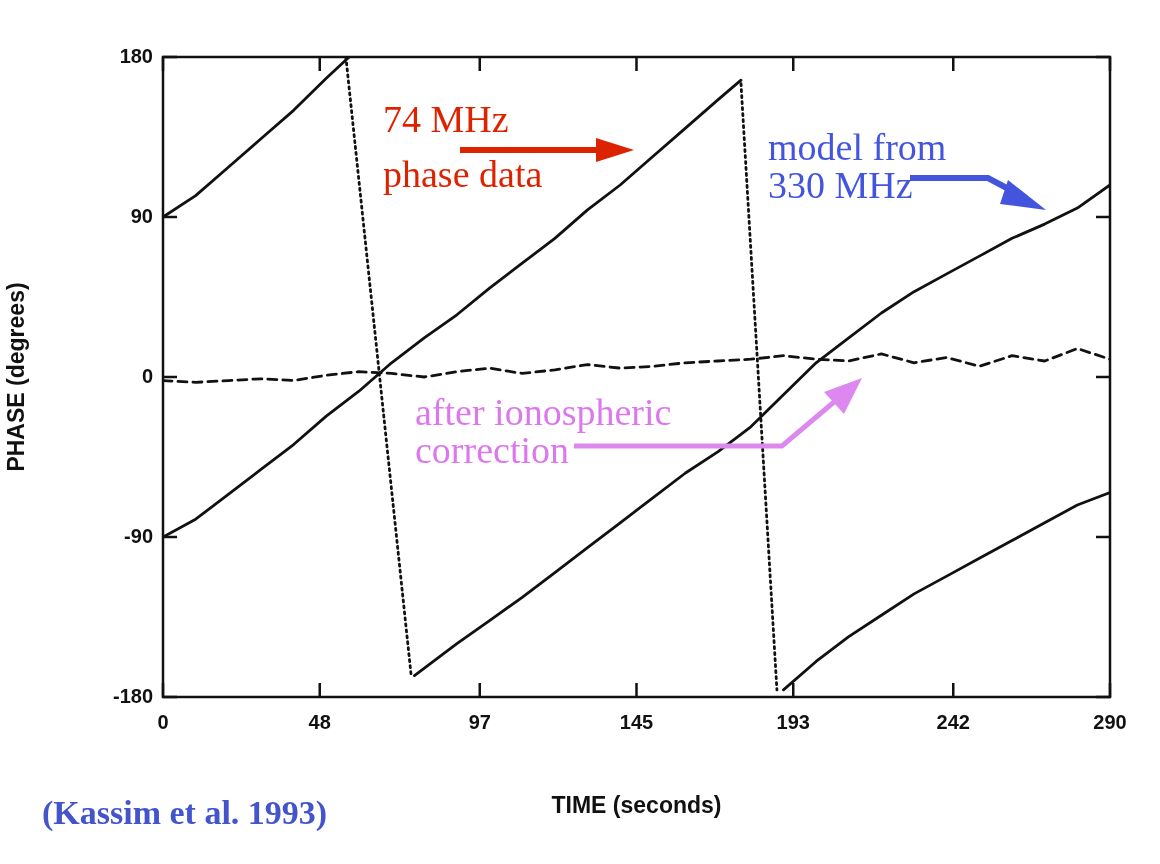 This screenshot has width=1160, height=864. What do you see at coordinates (463, 147) in the screenshot?
I see `annotation: 74 MHz phase data` at bounding box center [463, 147].